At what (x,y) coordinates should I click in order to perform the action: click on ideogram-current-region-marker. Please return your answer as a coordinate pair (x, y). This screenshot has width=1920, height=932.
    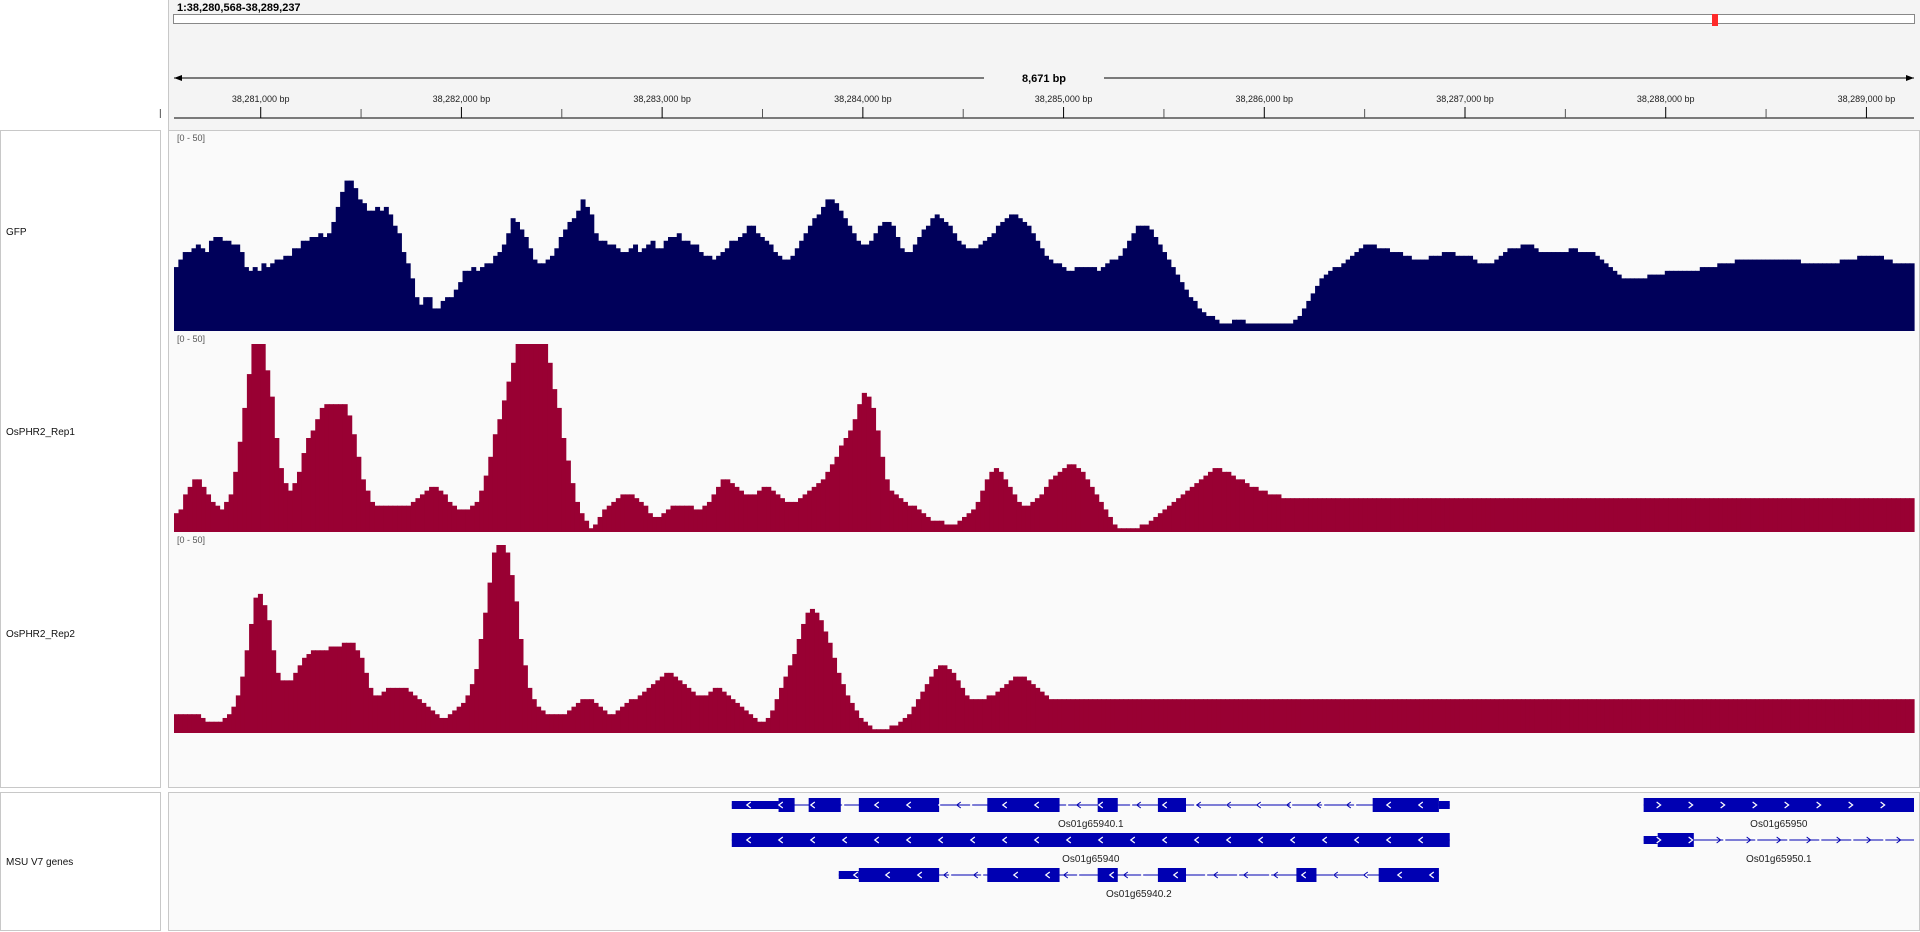
    Looking at the image, I should click on (1715, 20).